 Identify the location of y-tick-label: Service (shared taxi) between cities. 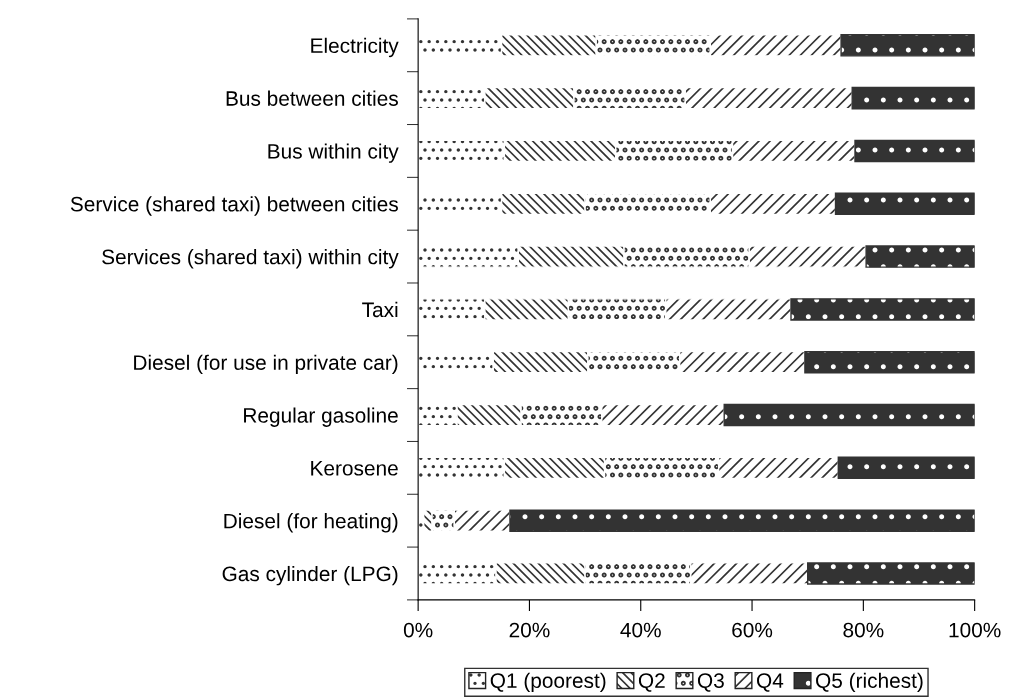
(234, 206).